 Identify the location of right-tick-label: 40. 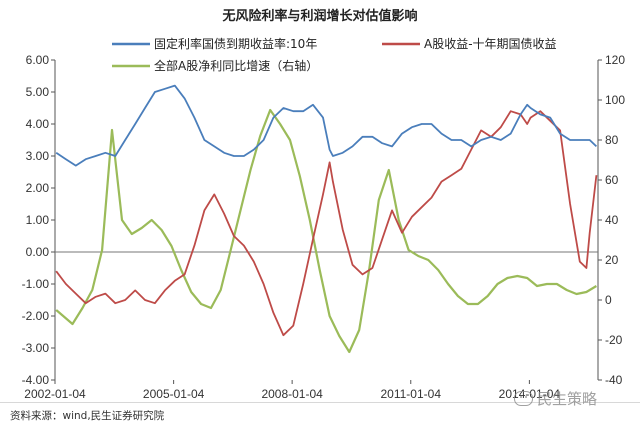
(612, 220).